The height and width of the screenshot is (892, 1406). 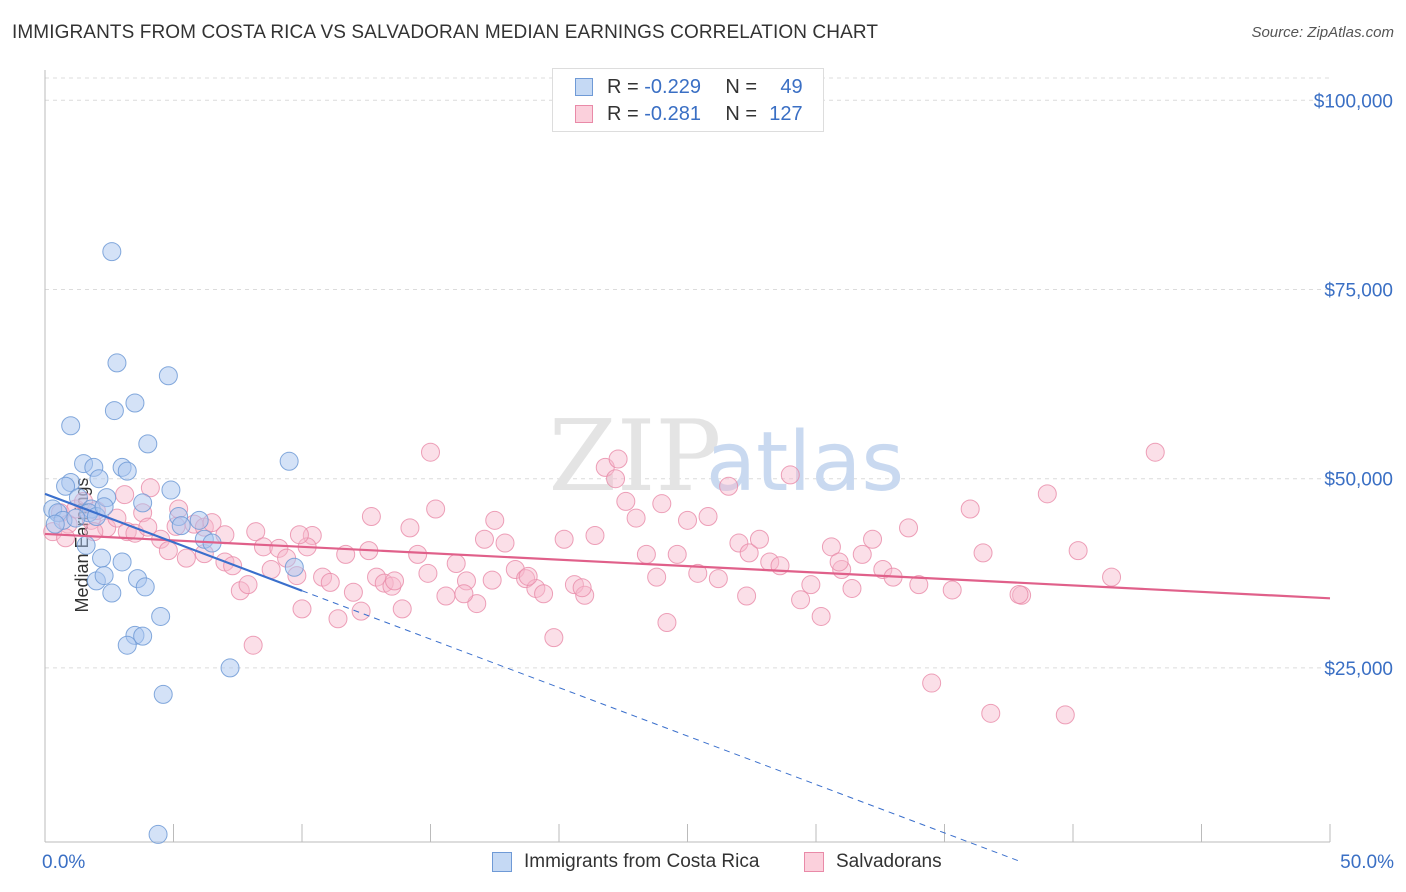 I want to click on legend-row-costa-rica: R = -0.229 N = 49, so click(x=689, y=87).